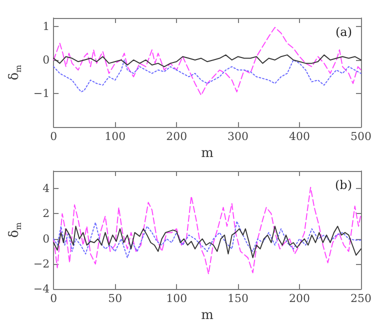 This screenshot has width=382, height=327. Describe the element at coordinates (238, 299) in the screenshot. I see `x-tick-label: 150` at that location.